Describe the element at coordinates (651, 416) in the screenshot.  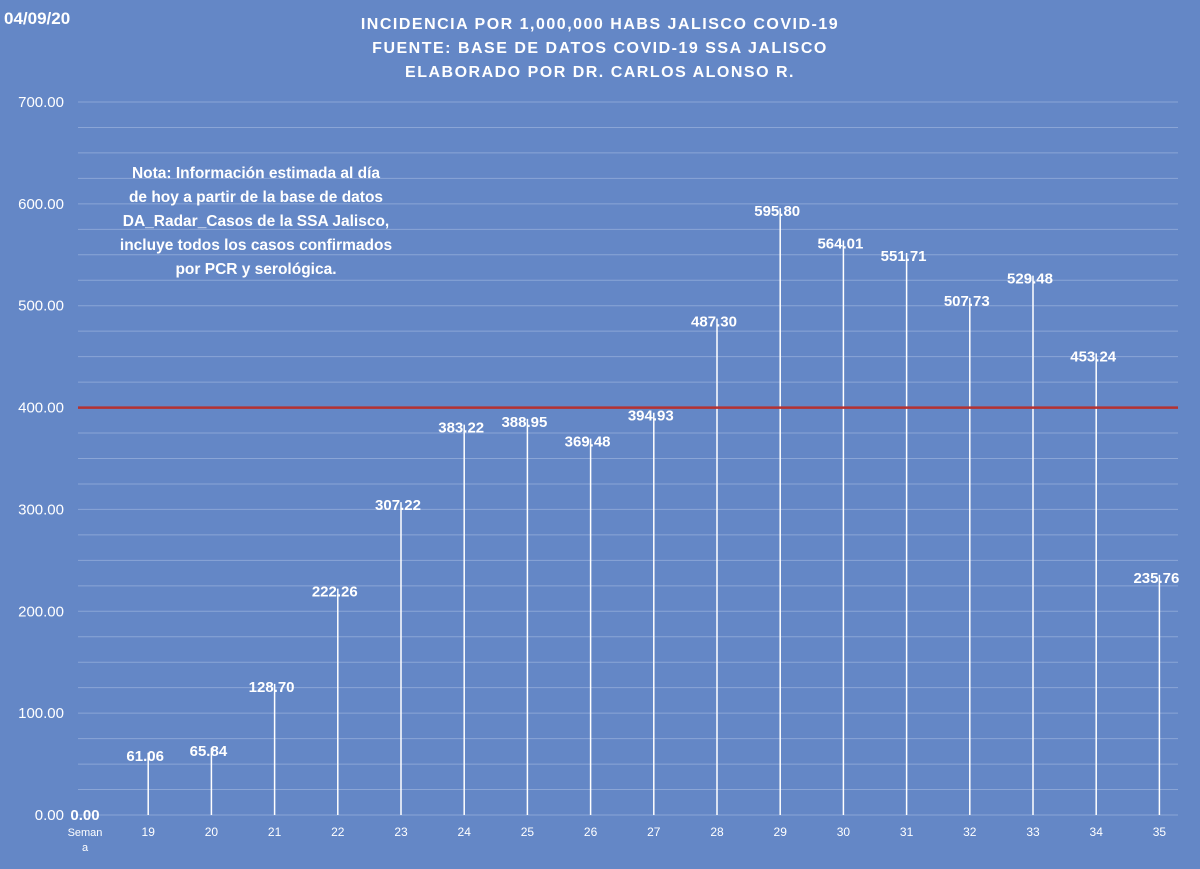
I see `value-label: 394.93` at that location.